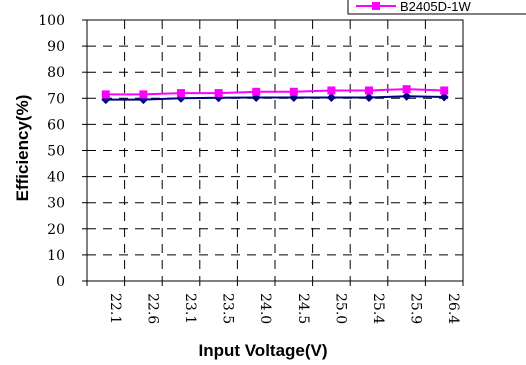 This screenshot has height=365, width=526. What do you see at coordinates (190, 308) in the screenshot?
I see `x-tick-label: 23.1` at bounding box center [190, 308].